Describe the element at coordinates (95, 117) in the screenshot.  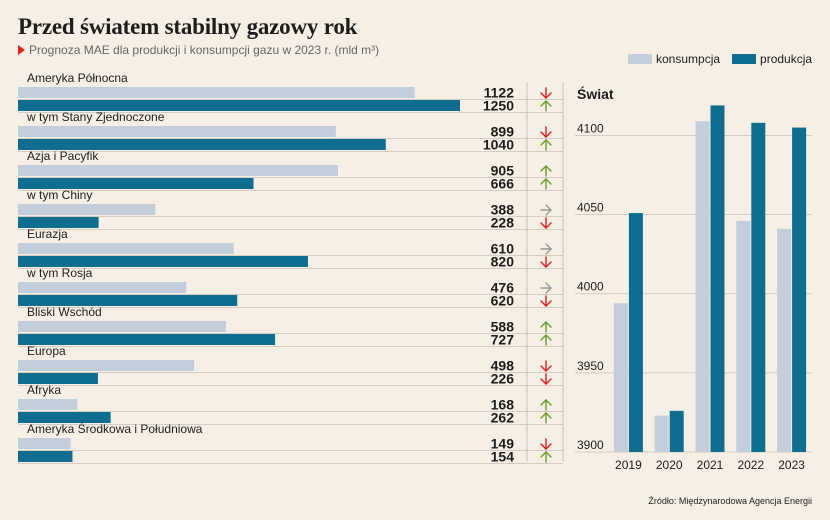
I see `region-label: w tym Stany Zjednoczone` at that location.